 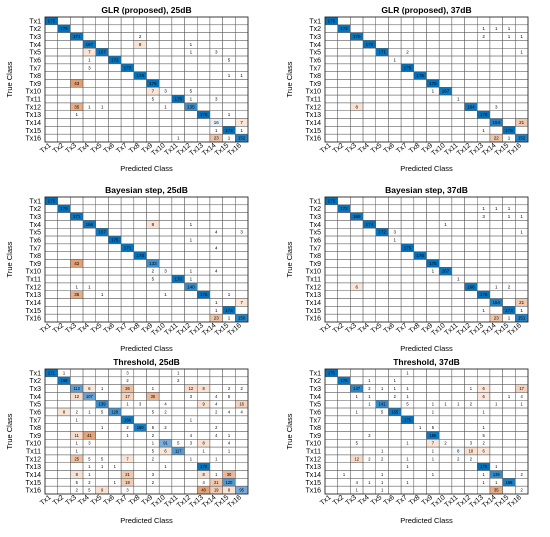 I want to click on y-tick-label: Tx7, so click(x=35, y=420).